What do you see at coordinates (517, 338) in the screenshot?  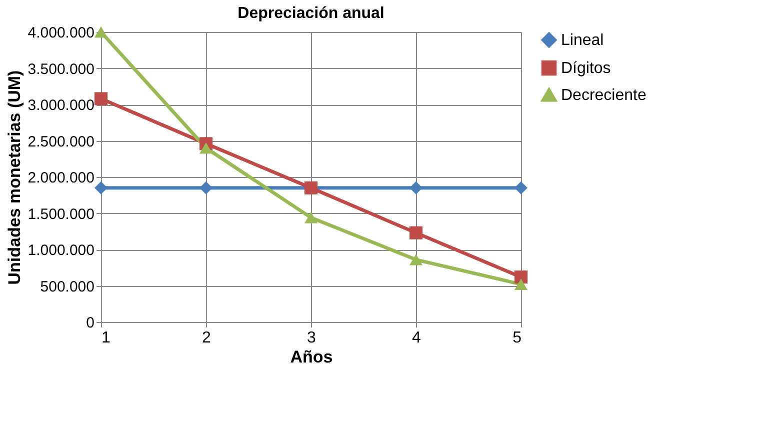 I see `x-tick-label: 5` at bounding box center [517, 338].